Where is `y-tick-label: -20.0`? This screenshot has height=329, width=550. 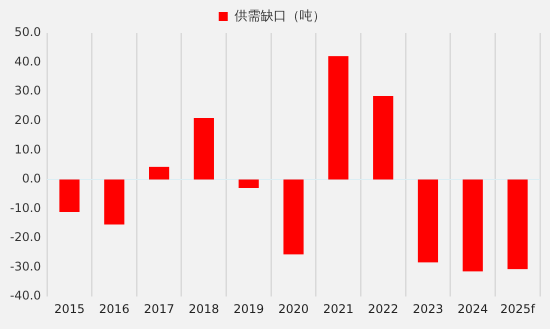
y-tick-label: -20.0 is located at coordinates (26, 237).